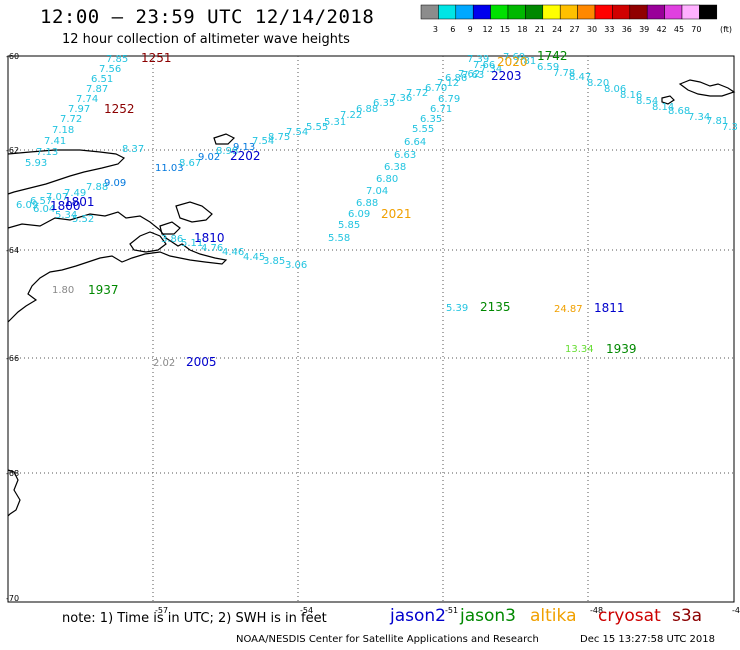 The width and height of the screenshot is (740, 650). I want to click on wave-height-value: 8.37, so click(133, 149).